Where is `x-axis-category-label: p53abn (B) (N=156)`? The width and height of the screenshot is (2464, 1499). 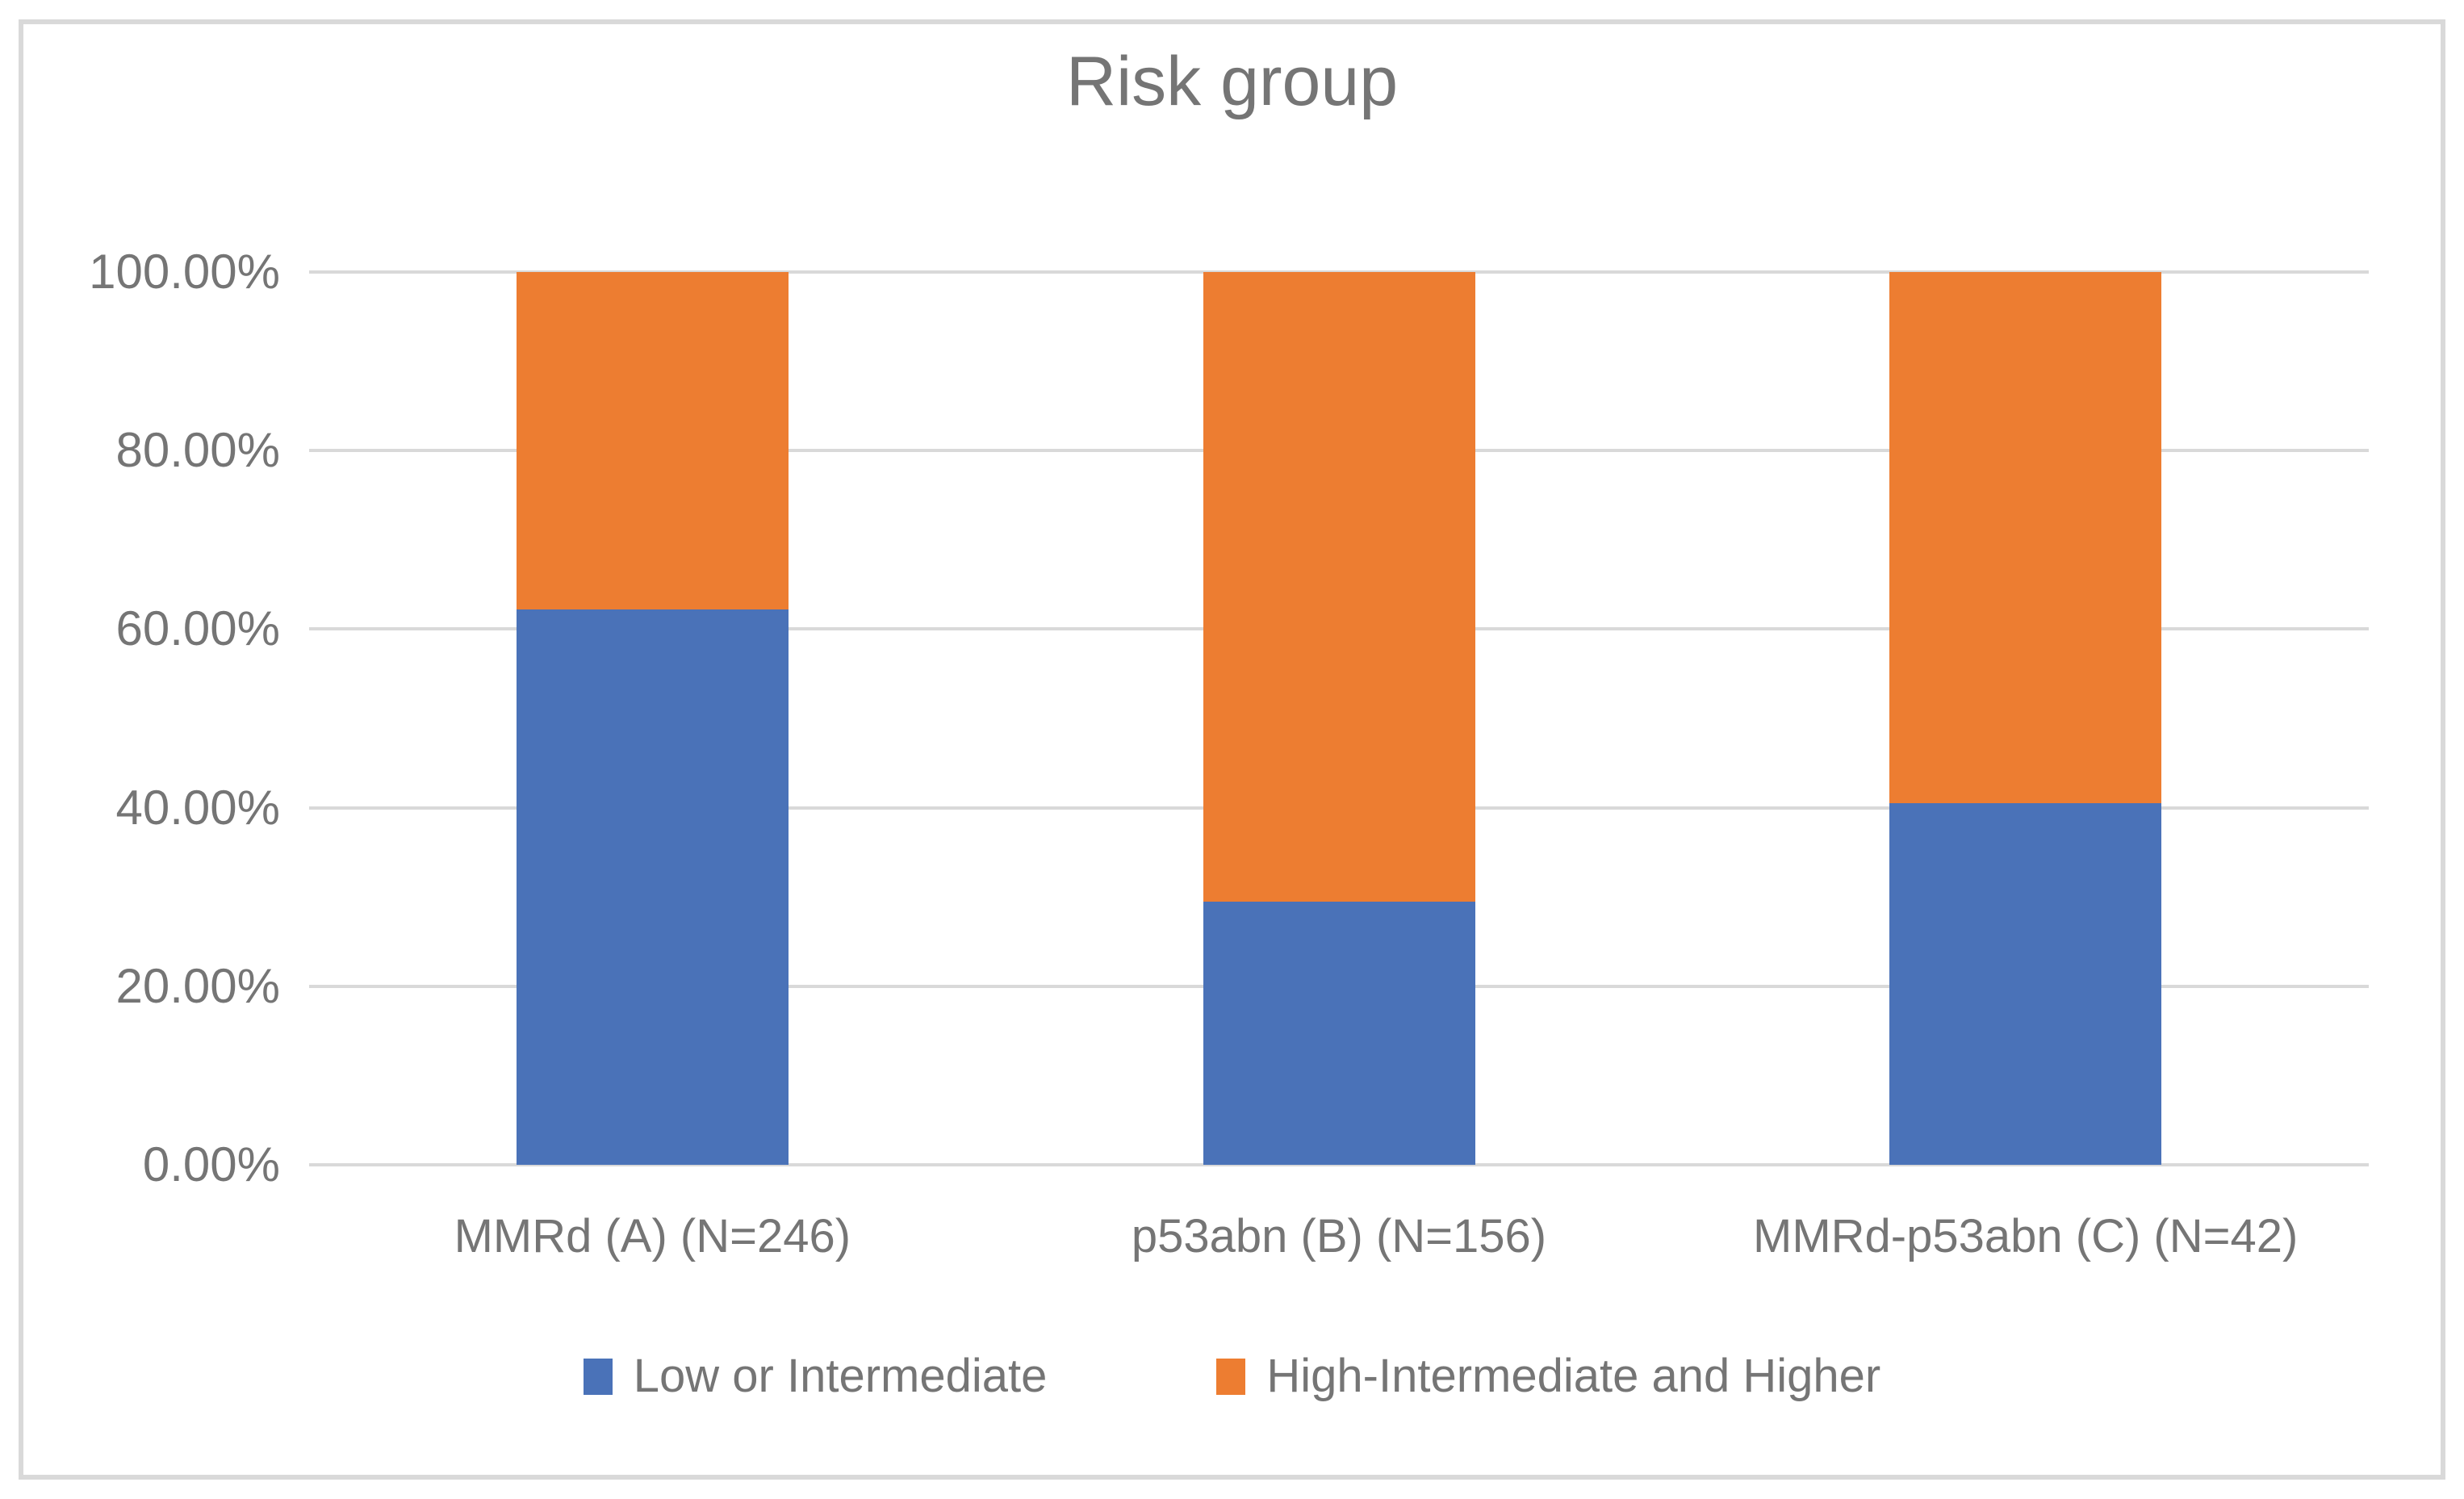
x-axis-category-label: p53abn (B) (N=156) is located at coordinates (1339, 1236).